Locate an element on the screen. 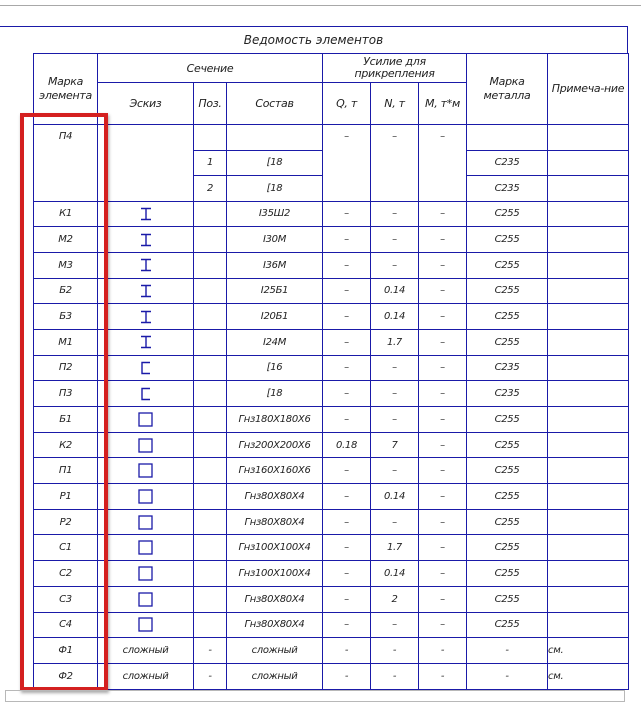 Image resolution: width=641 pixels, height=702 pixels. header-n: N, т is located at coordinates (394, 103).